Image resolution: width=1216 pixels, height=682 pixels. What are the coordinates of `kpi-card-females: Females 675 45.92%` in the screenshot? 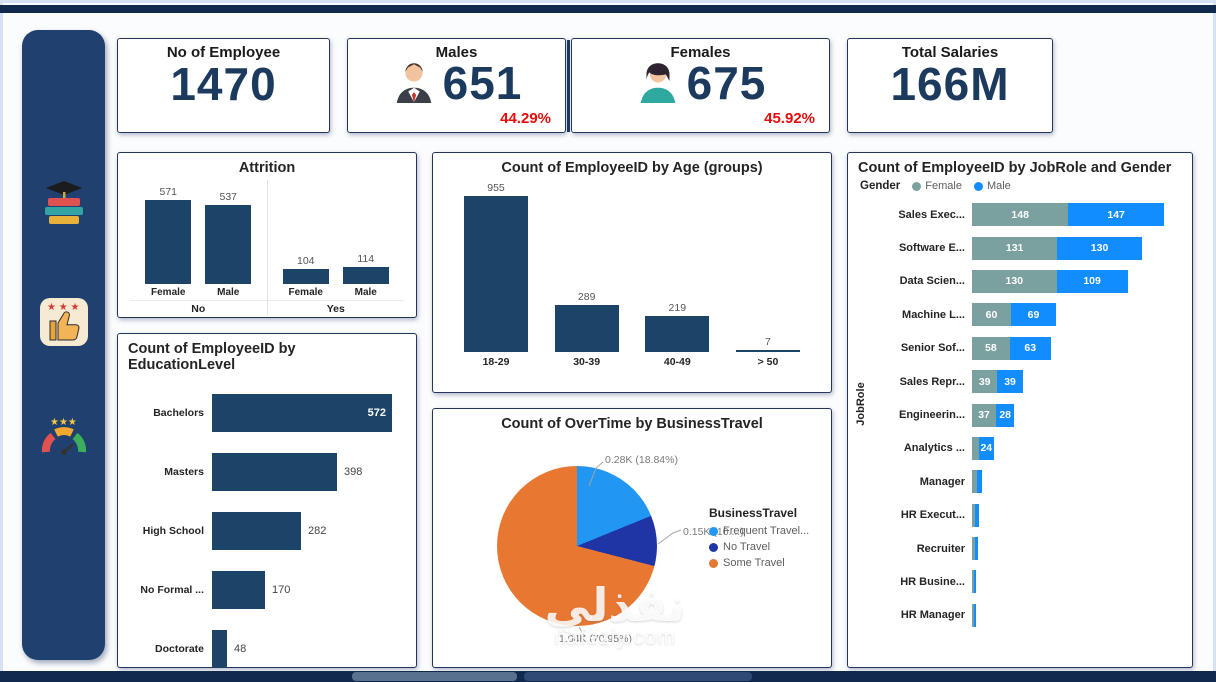 It's located at (700, 85).